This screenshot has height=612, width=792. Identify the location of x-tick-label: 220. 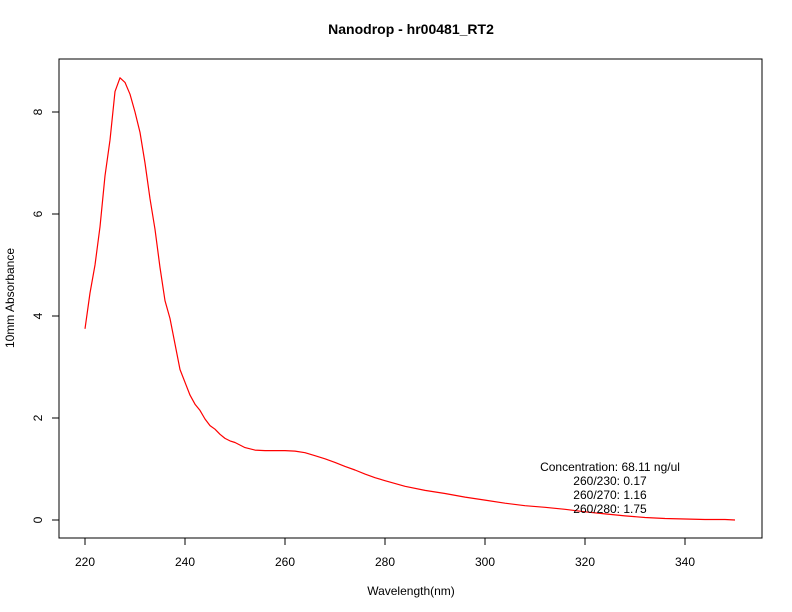
(85, 562).